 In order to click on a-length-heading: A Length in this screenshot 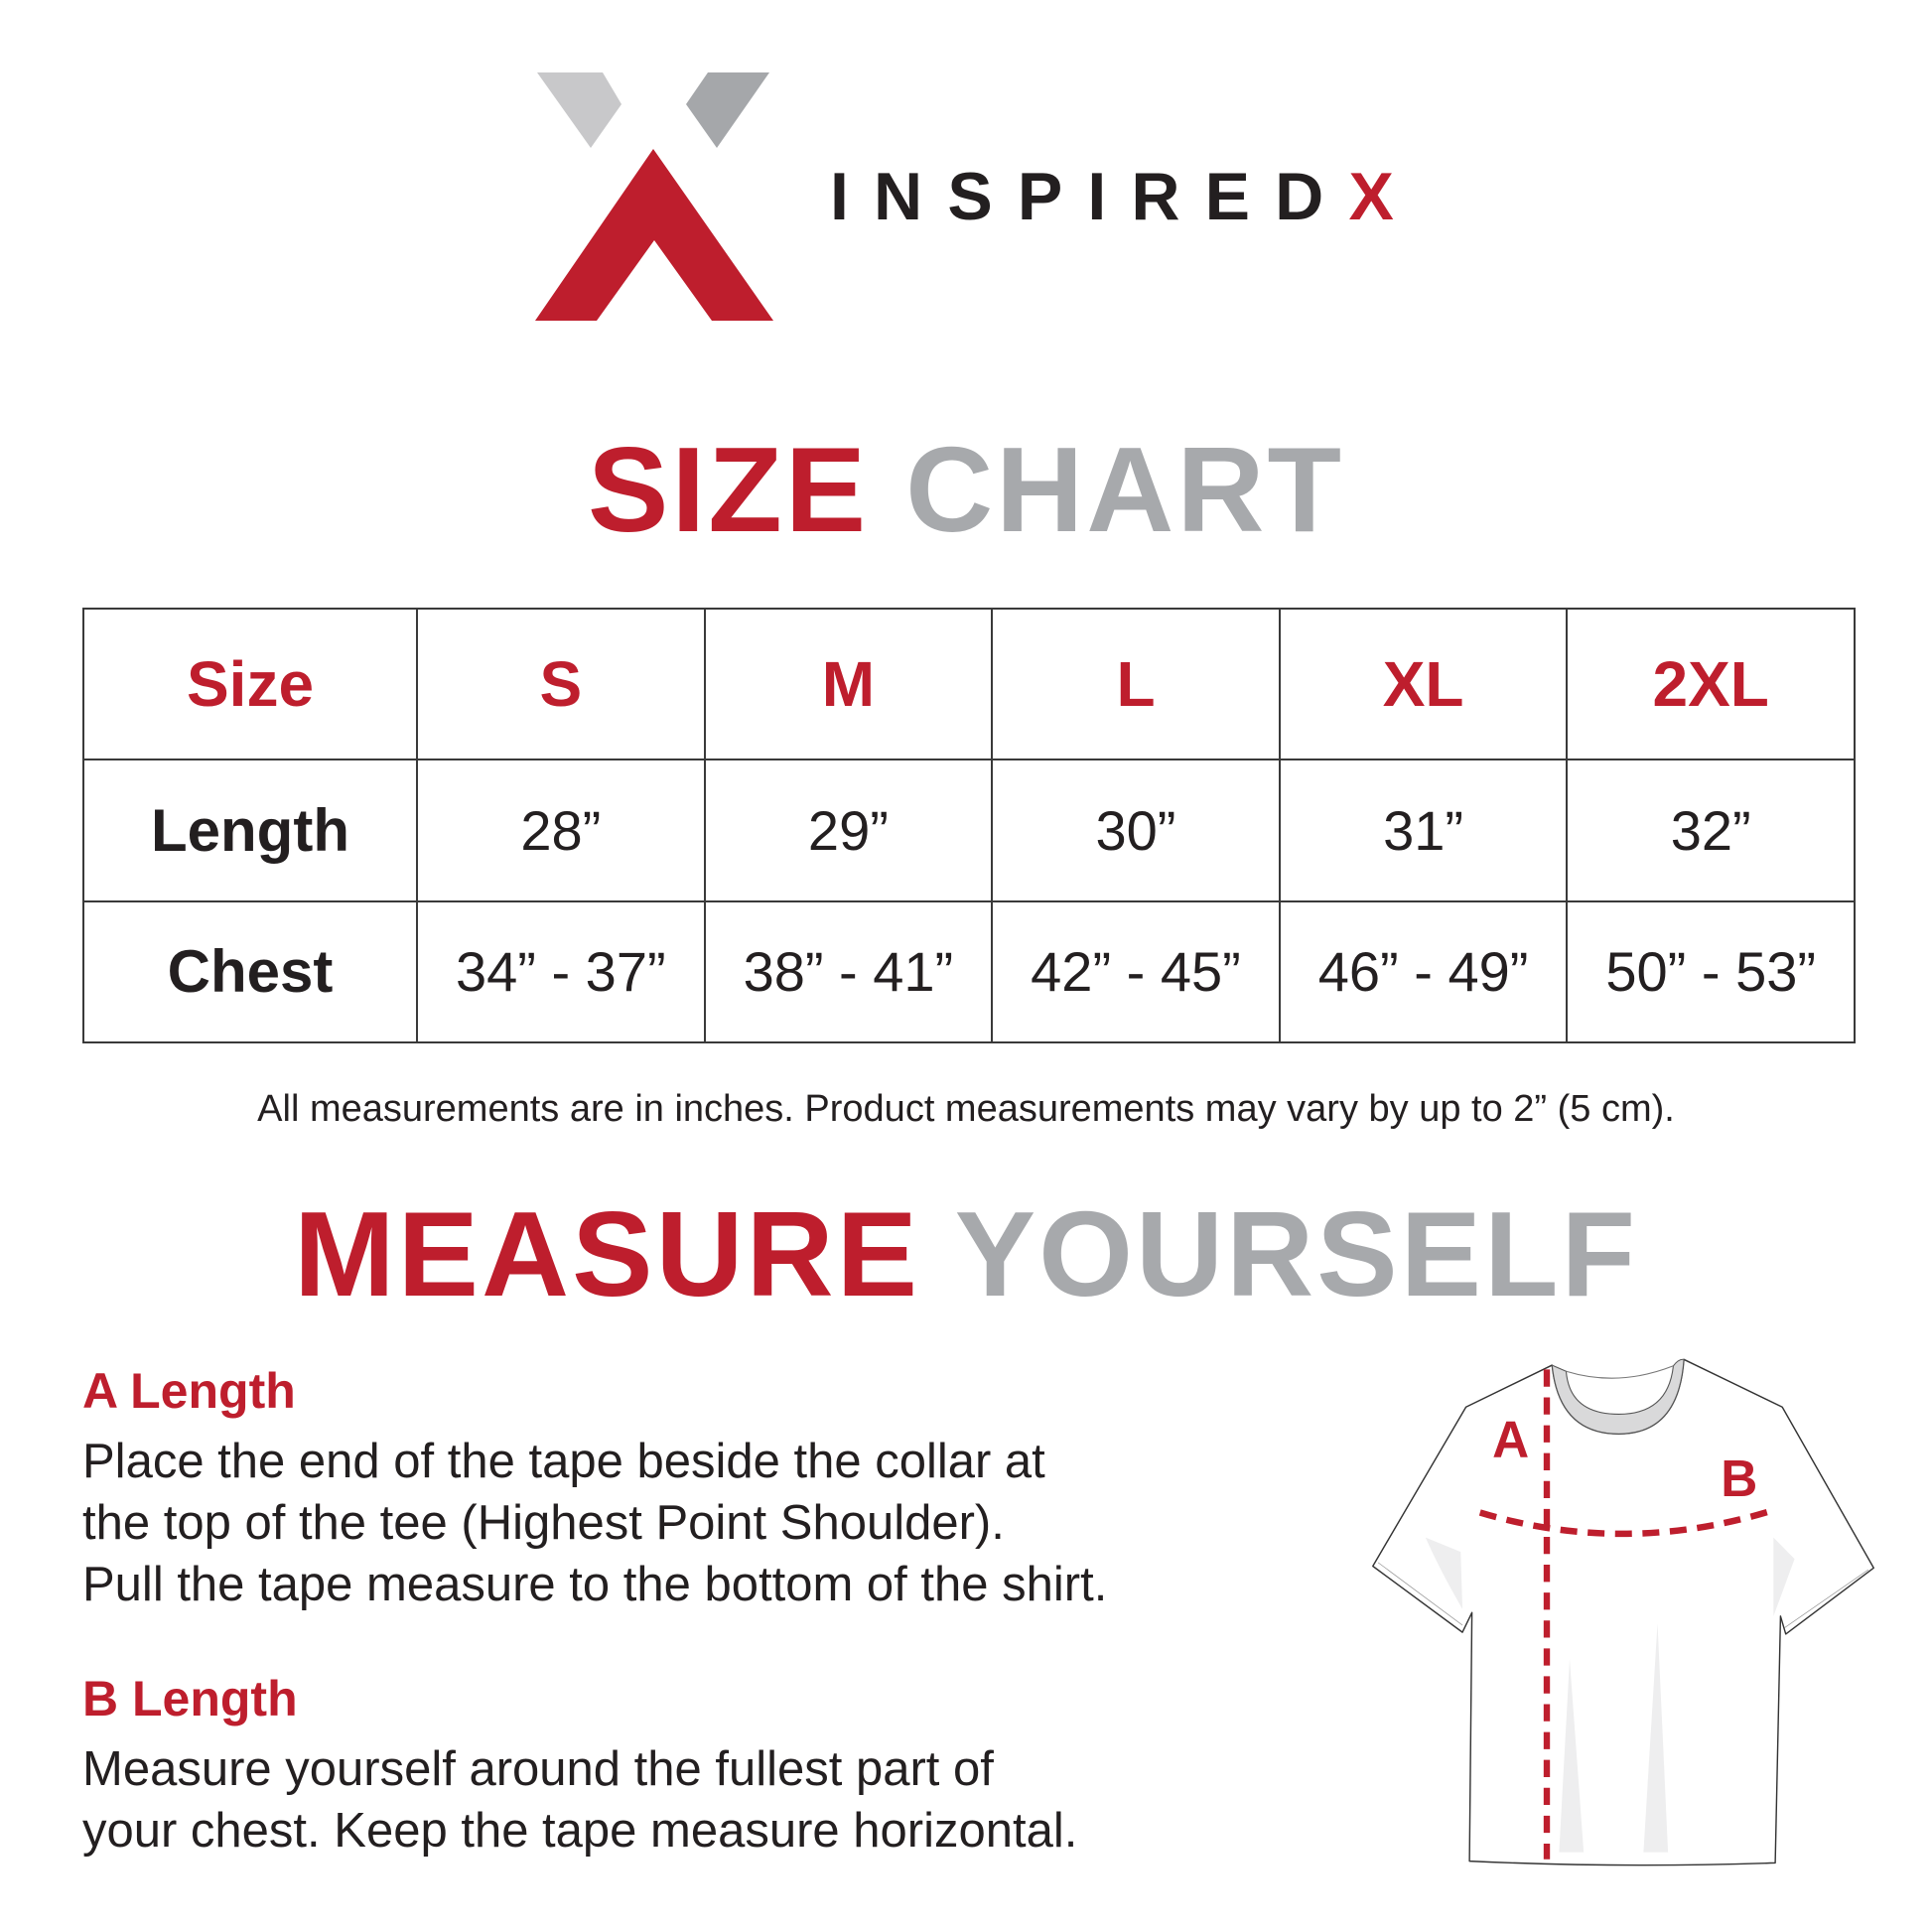, I will do `click(189, 1391)`.